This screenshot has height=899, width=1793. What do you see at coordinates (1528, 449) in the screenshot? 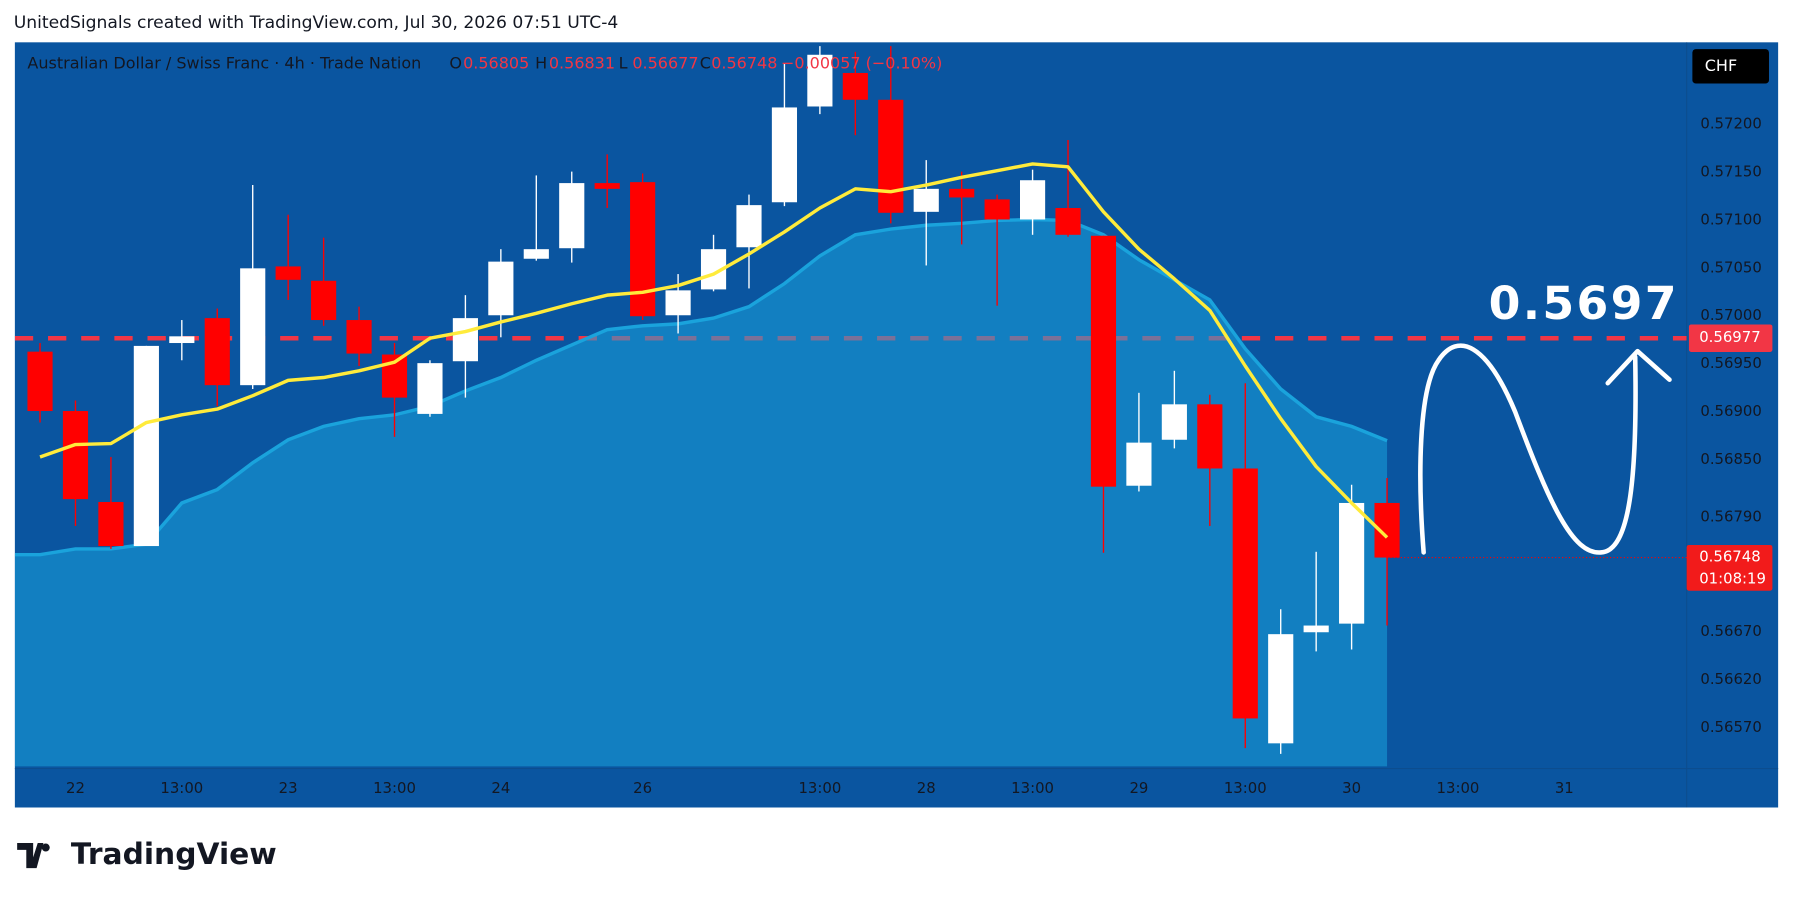
I see `drawn-arrow` at bounding box center [1528, 449].